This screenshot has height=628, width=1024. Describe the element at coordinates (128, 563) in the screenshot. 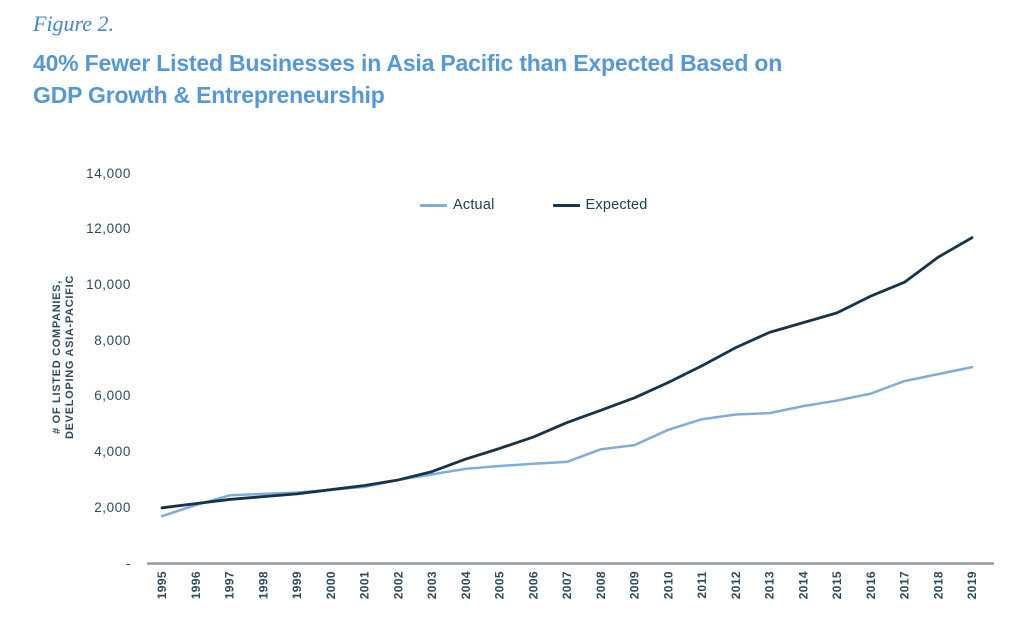

I see `y-tick-label: -` at that location.